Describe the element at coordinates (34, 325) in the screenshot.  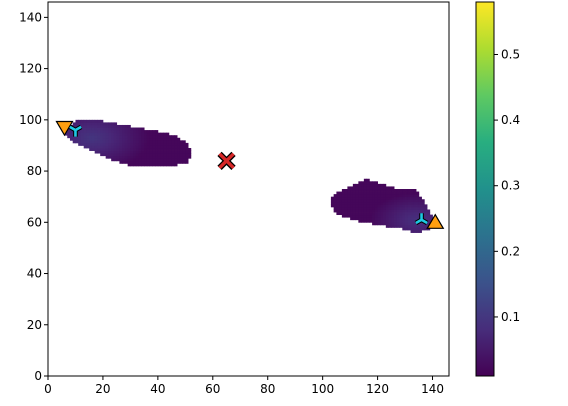
I see `y-tick-label: 20` at that location.